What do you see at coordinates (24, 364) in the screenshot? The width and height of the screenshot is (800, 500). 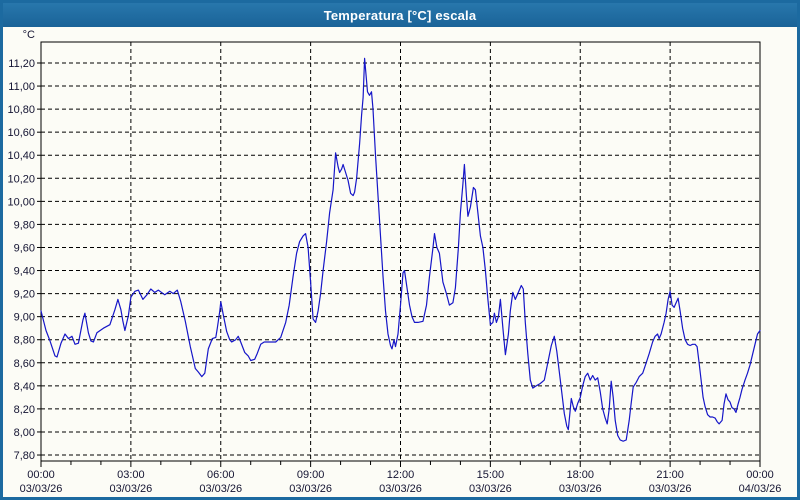 I see `y-tick-label: 8,60` at bounding box center [24, 364].